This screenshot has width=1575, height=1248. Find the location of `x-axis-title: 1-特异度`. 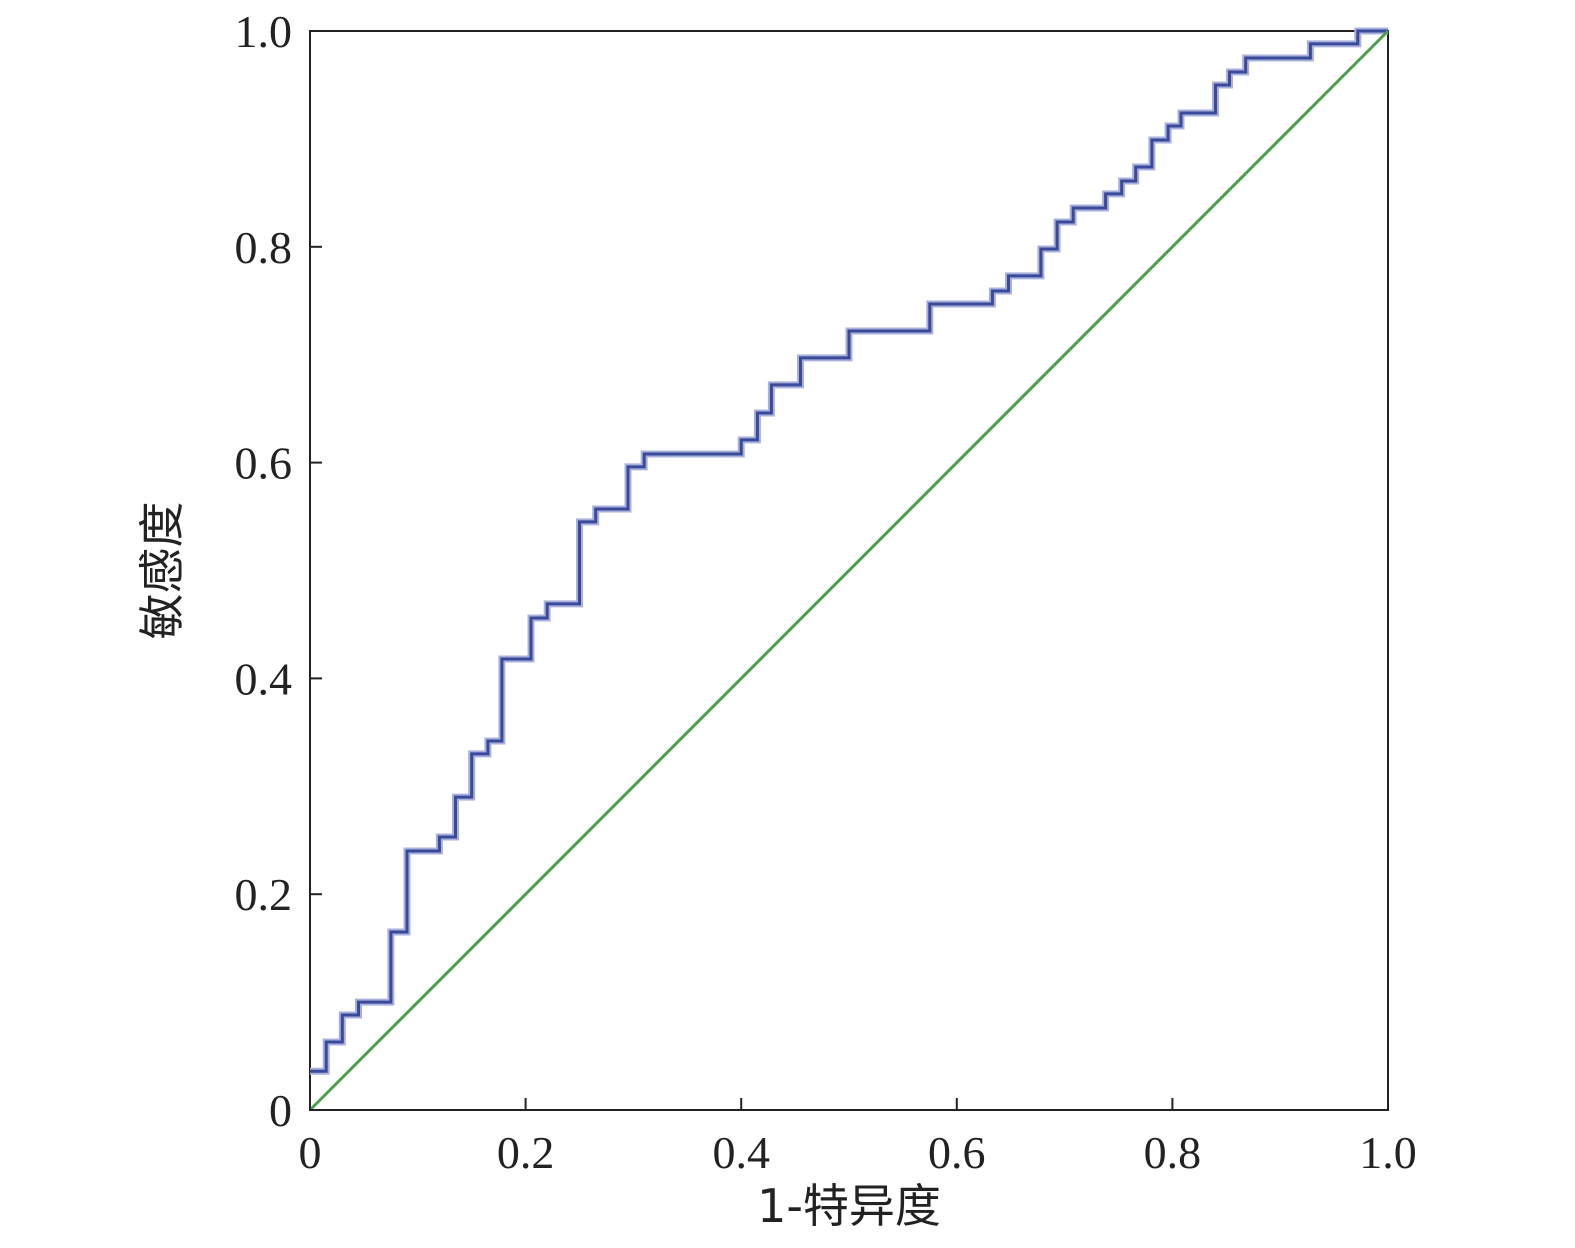

x-axis-title: 1-特异度 is located at coordinates (849, 1206).